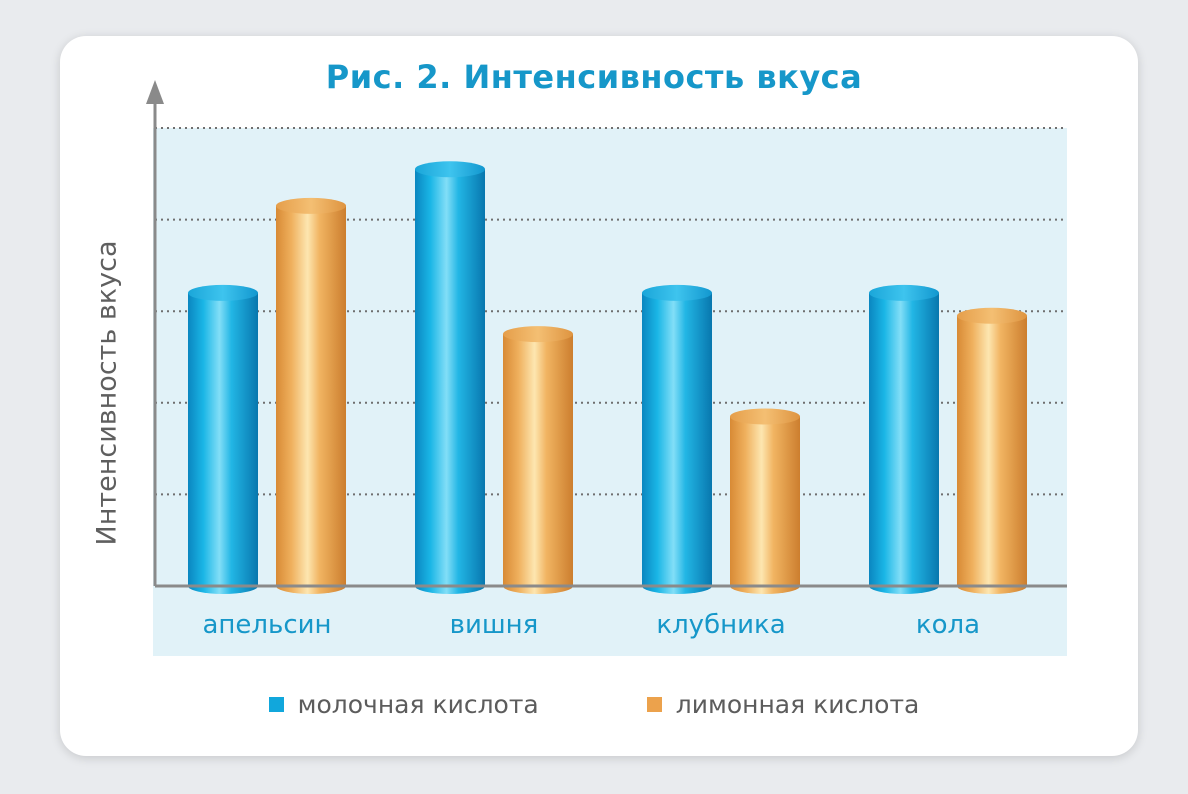  I want to click on x-tick-label: клубника, so click(720, 625).